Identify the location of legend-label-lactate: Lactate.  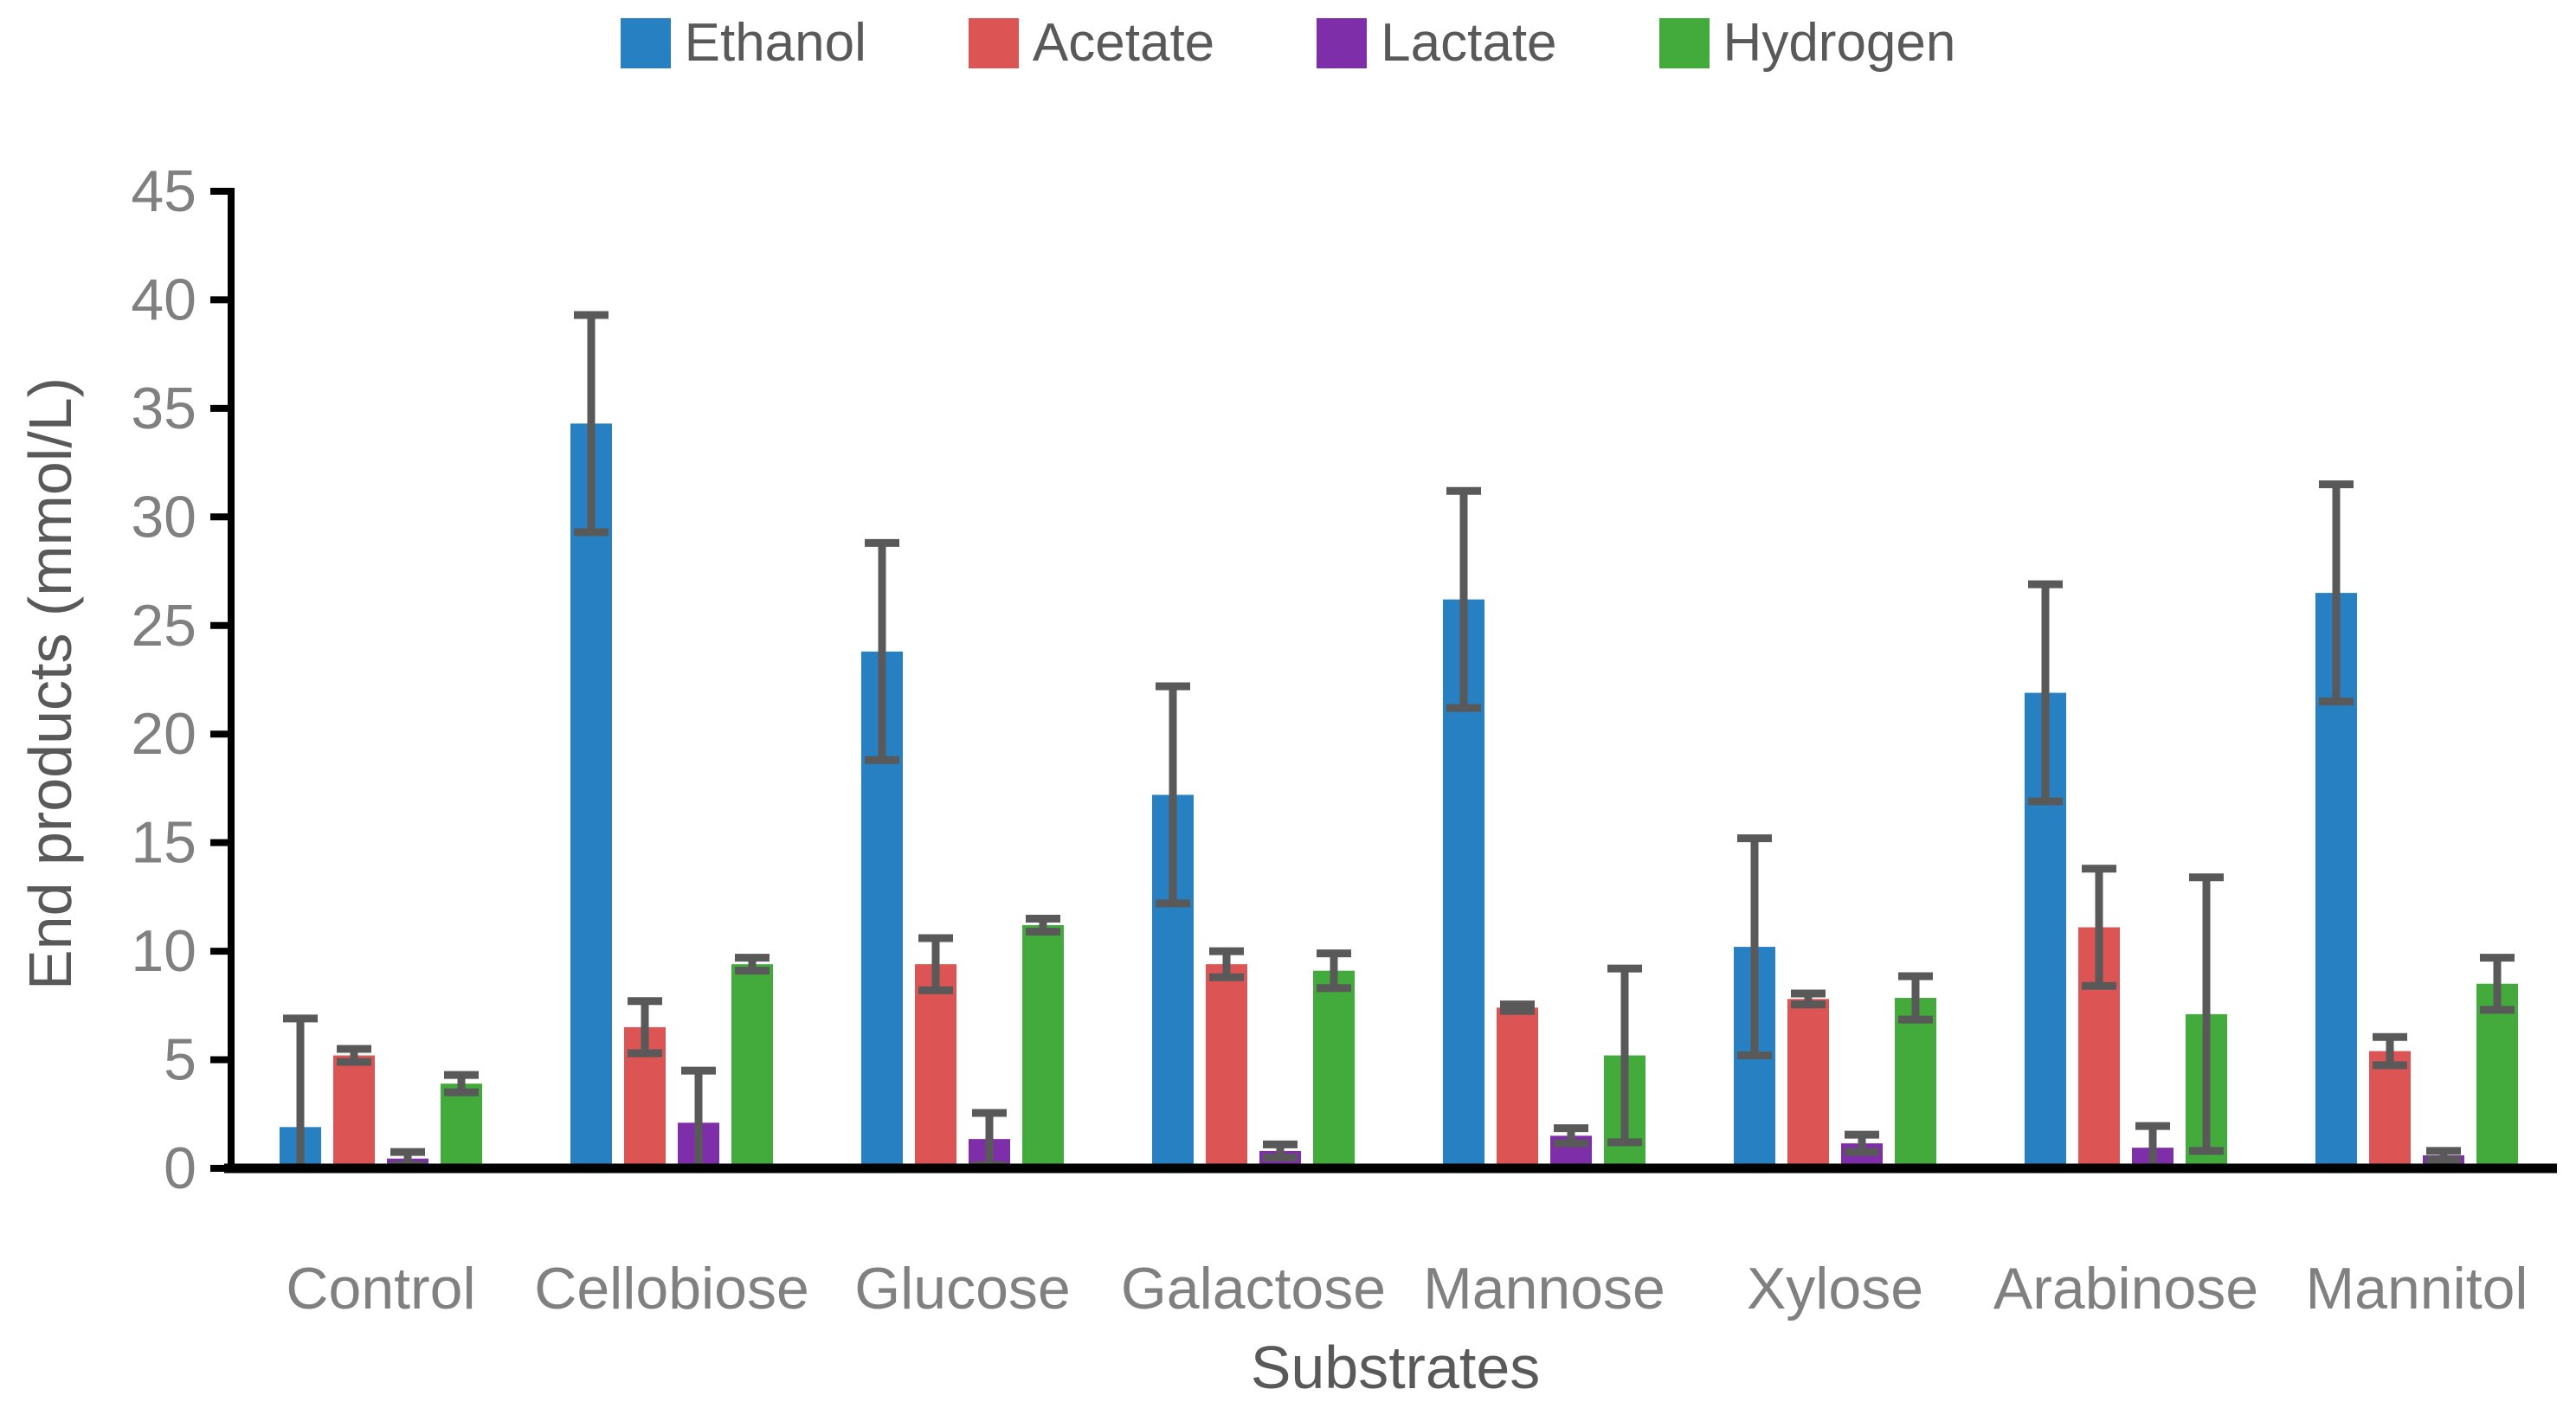
(1469, 43).